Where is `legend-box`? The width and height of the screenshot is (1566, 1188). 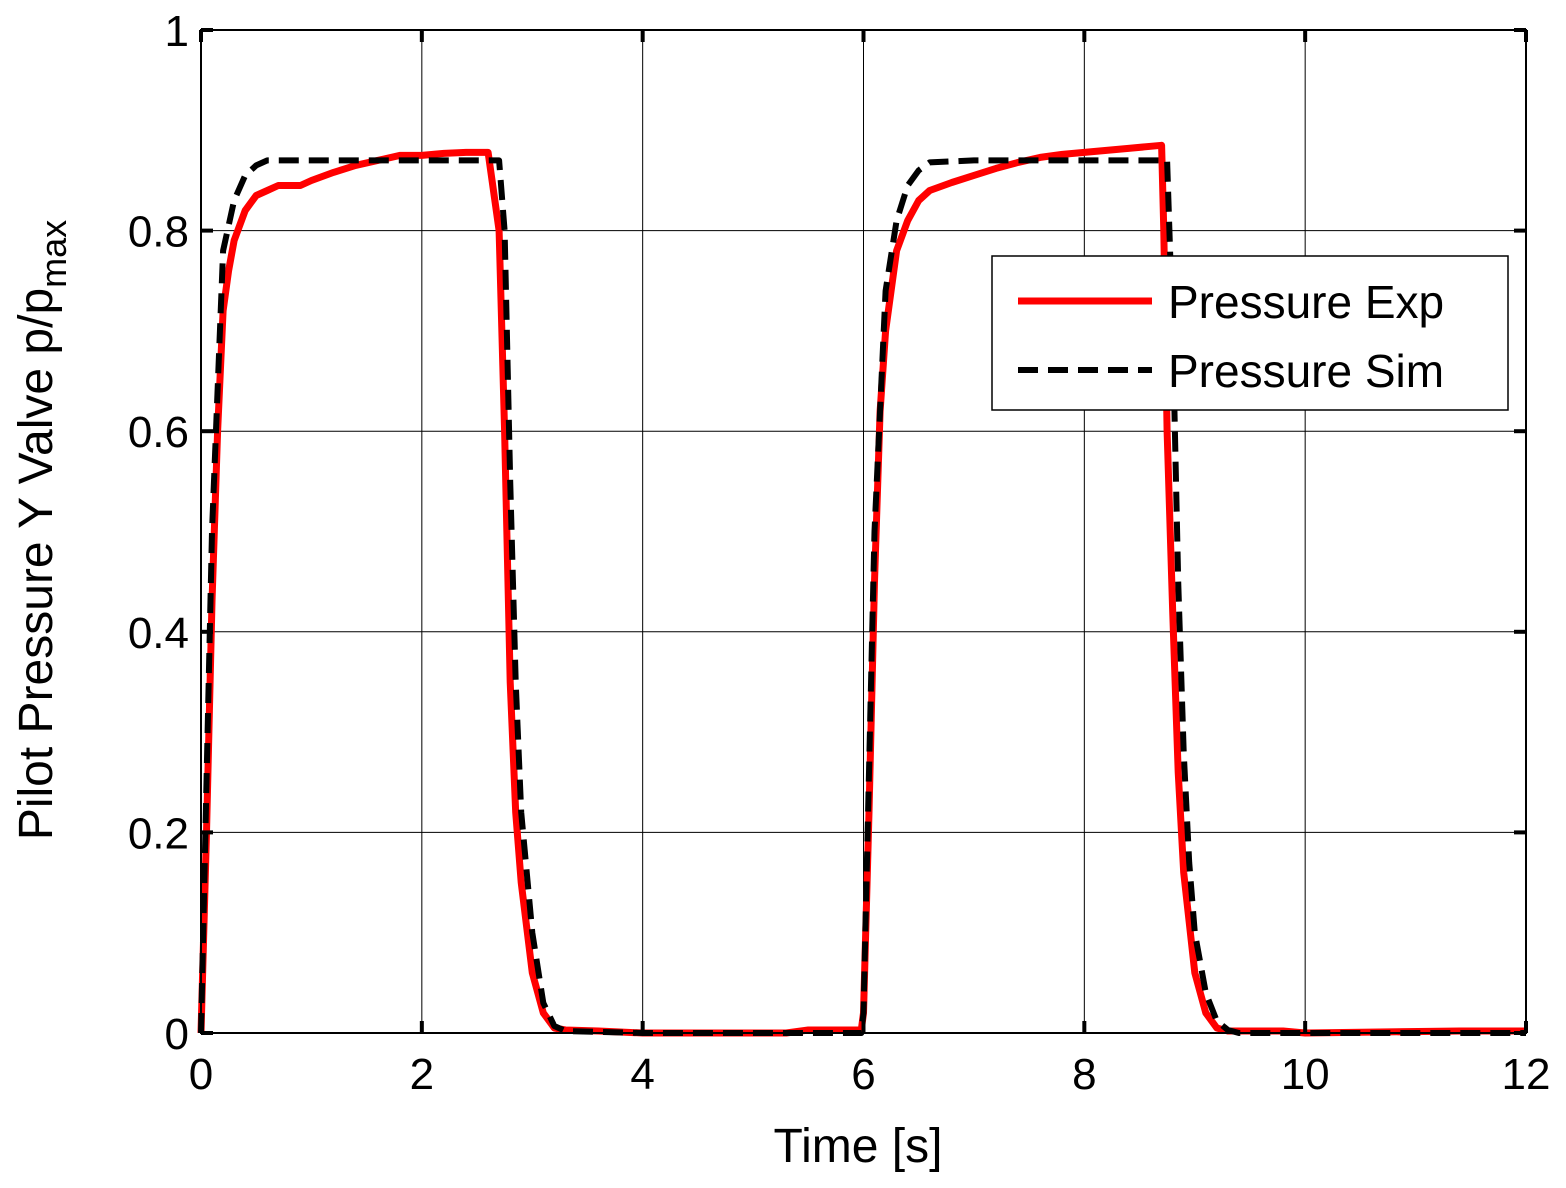
legend-box is located at coordinates (1250, 333).